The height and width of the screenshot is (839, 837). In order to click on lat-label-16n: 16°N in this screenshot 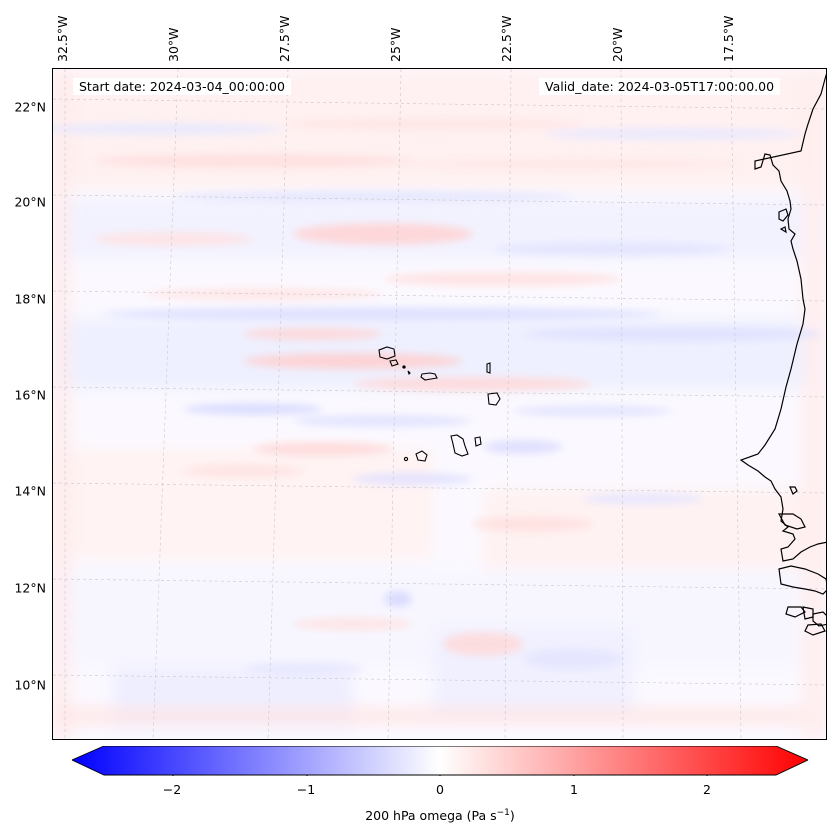, I will do `click(30, 395)`.